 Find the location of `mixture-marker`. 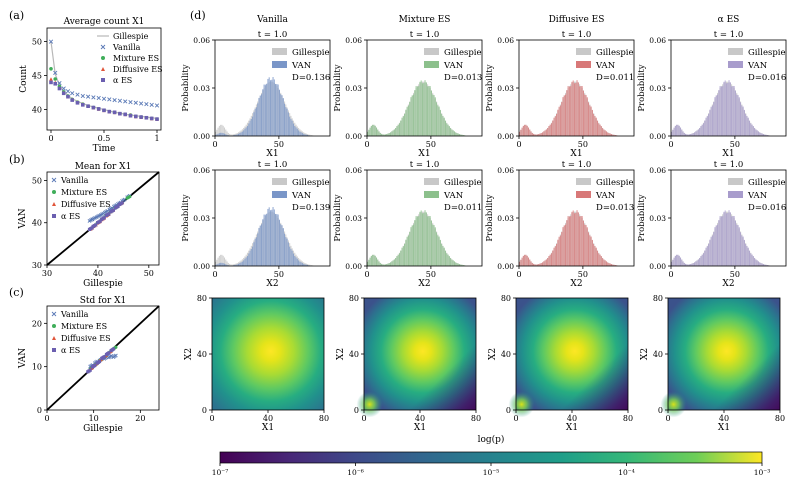

mixture-marker is located at coordinates (51, 69).